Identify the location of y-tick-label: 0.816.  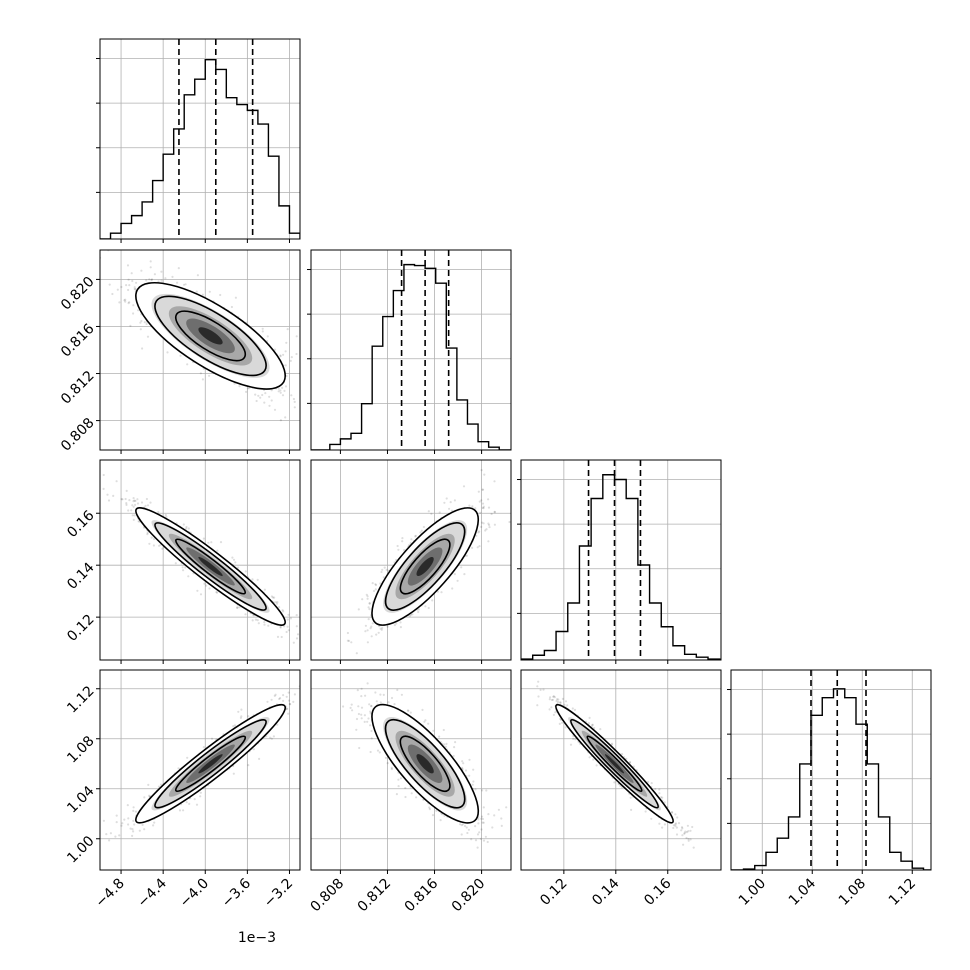
(78, 341).